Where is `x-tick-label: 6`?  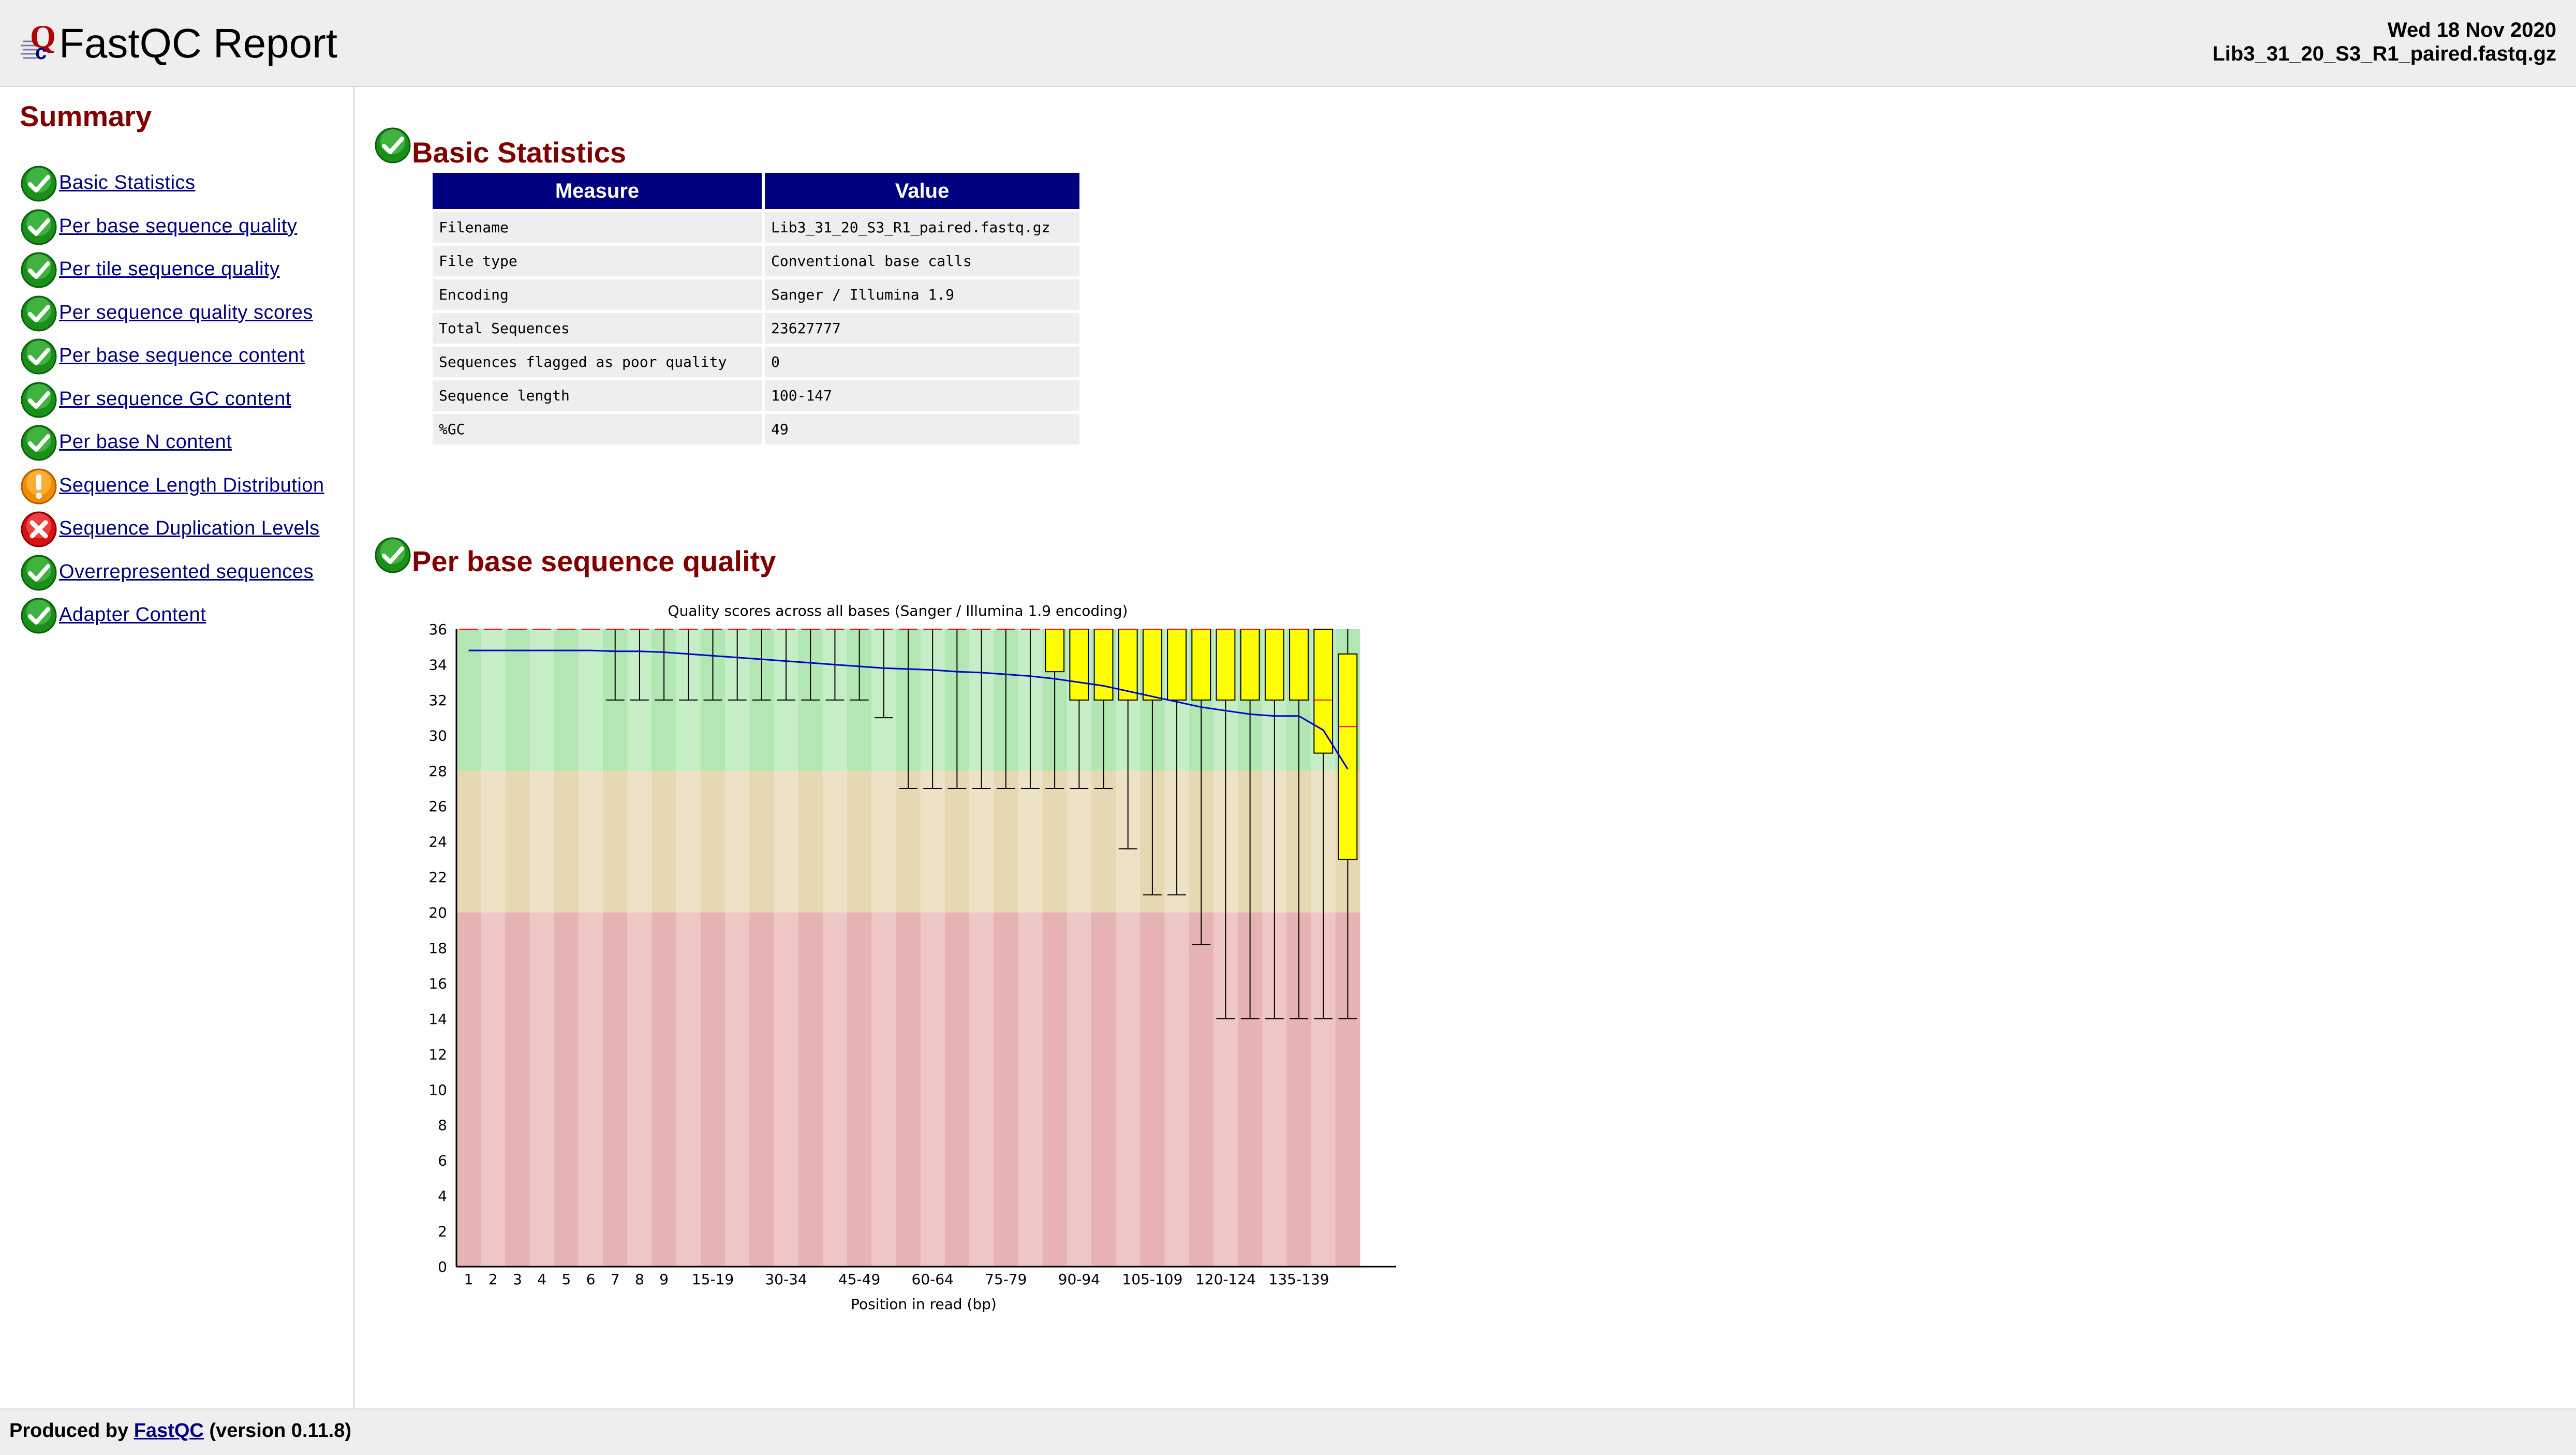
x-tick-label: 6 is located at coordinates (591, 1279).